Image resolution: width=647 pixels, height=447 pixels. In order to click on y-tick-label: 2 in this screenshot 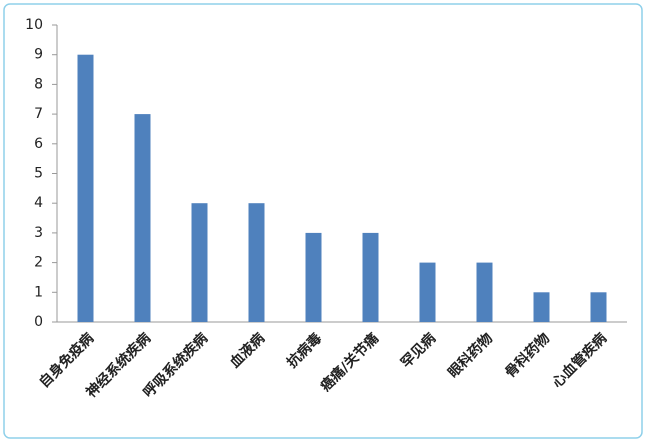, I will do `click(38, 263)`.